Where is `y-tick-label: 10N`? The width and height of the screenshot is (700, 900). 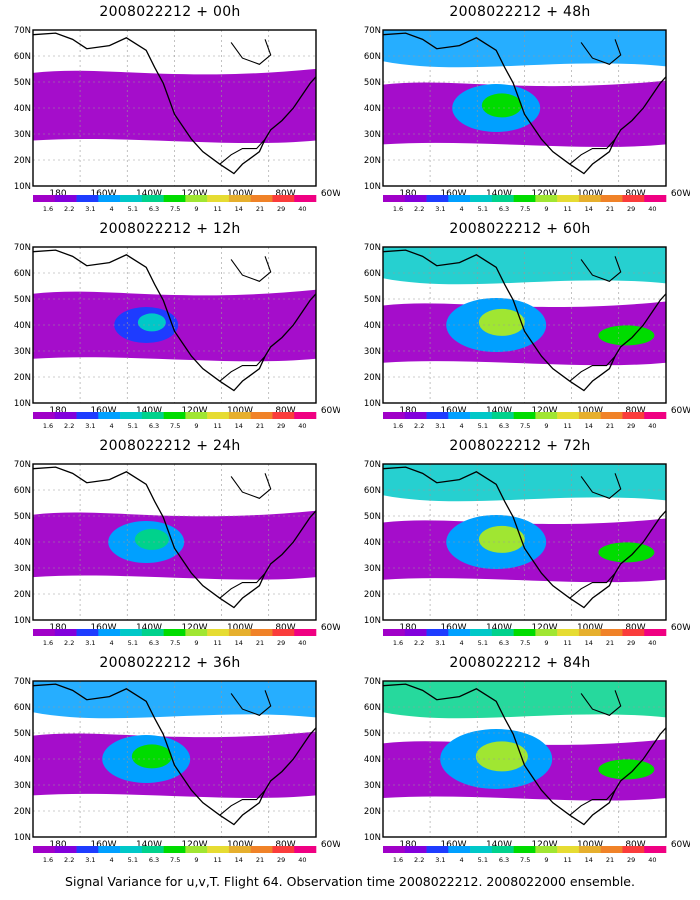
y-tick-label: 10N is located at coordinates (22, 187).